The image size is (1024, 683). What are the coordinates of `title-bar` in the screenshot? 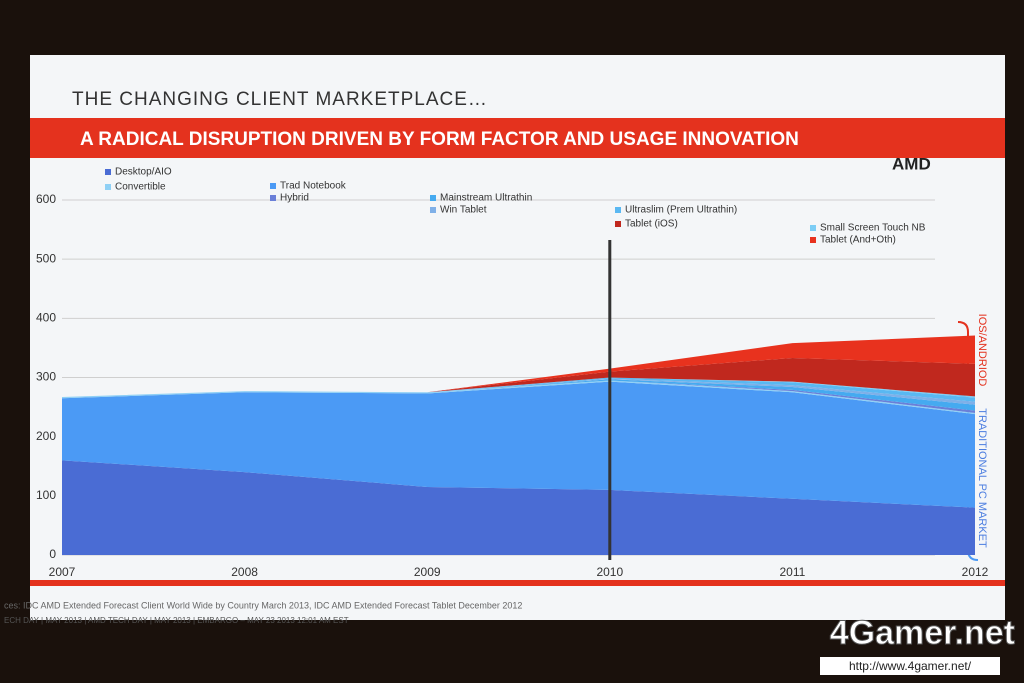 It's located at (517, 138).